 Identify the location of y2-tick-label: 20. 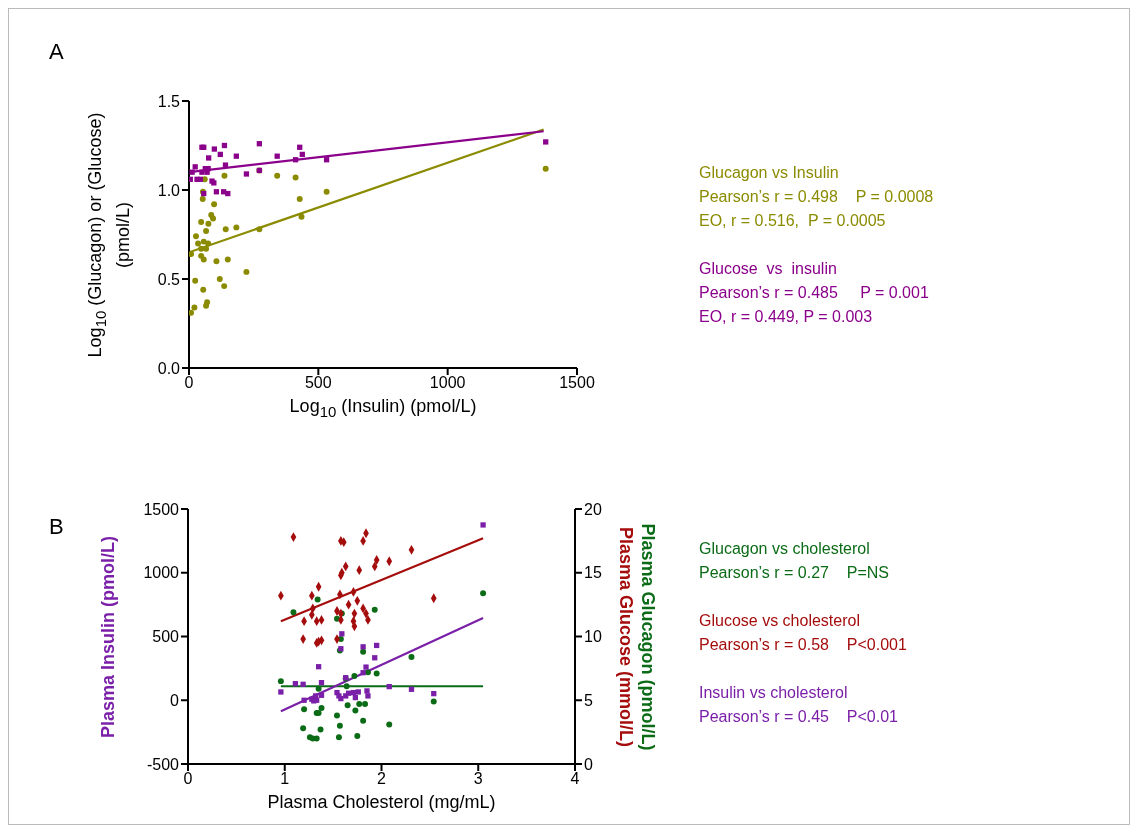
(593, 509).